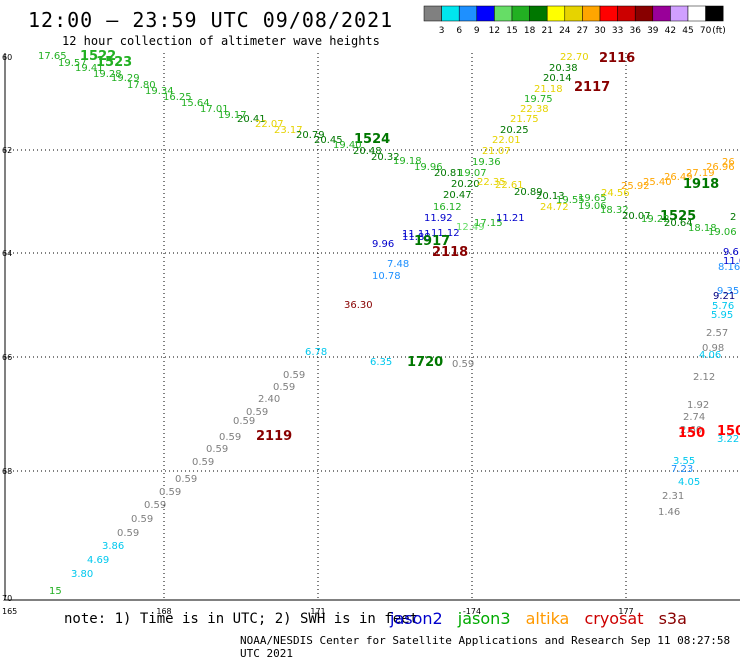  I want to click on wave-height-label: 26.49, so click(678, 177).